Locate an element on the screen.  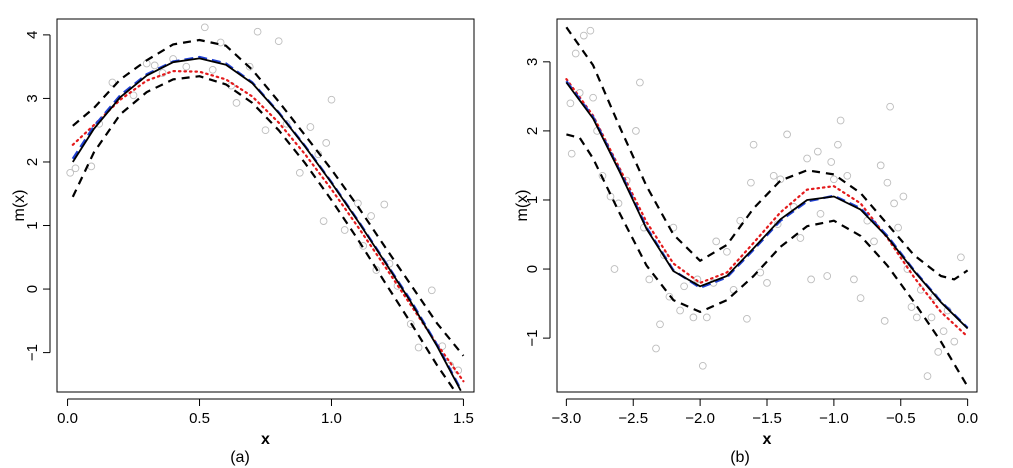
x-axis-label: x is located at coordinates (767, 439).